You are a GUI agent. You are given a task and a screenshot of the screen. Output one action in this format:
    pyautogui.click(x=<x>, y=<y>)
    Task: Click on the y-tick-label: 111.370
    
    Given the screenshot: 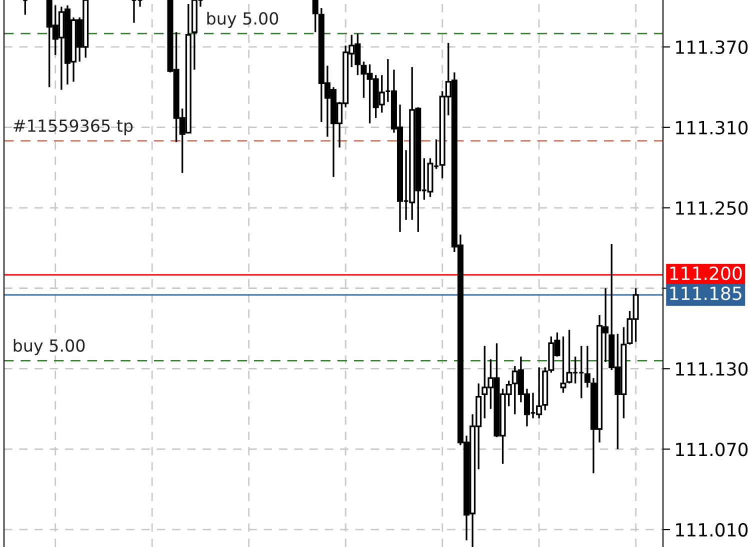 What is the action you would take?
    pyautogui.click(x=712, y=47)
    